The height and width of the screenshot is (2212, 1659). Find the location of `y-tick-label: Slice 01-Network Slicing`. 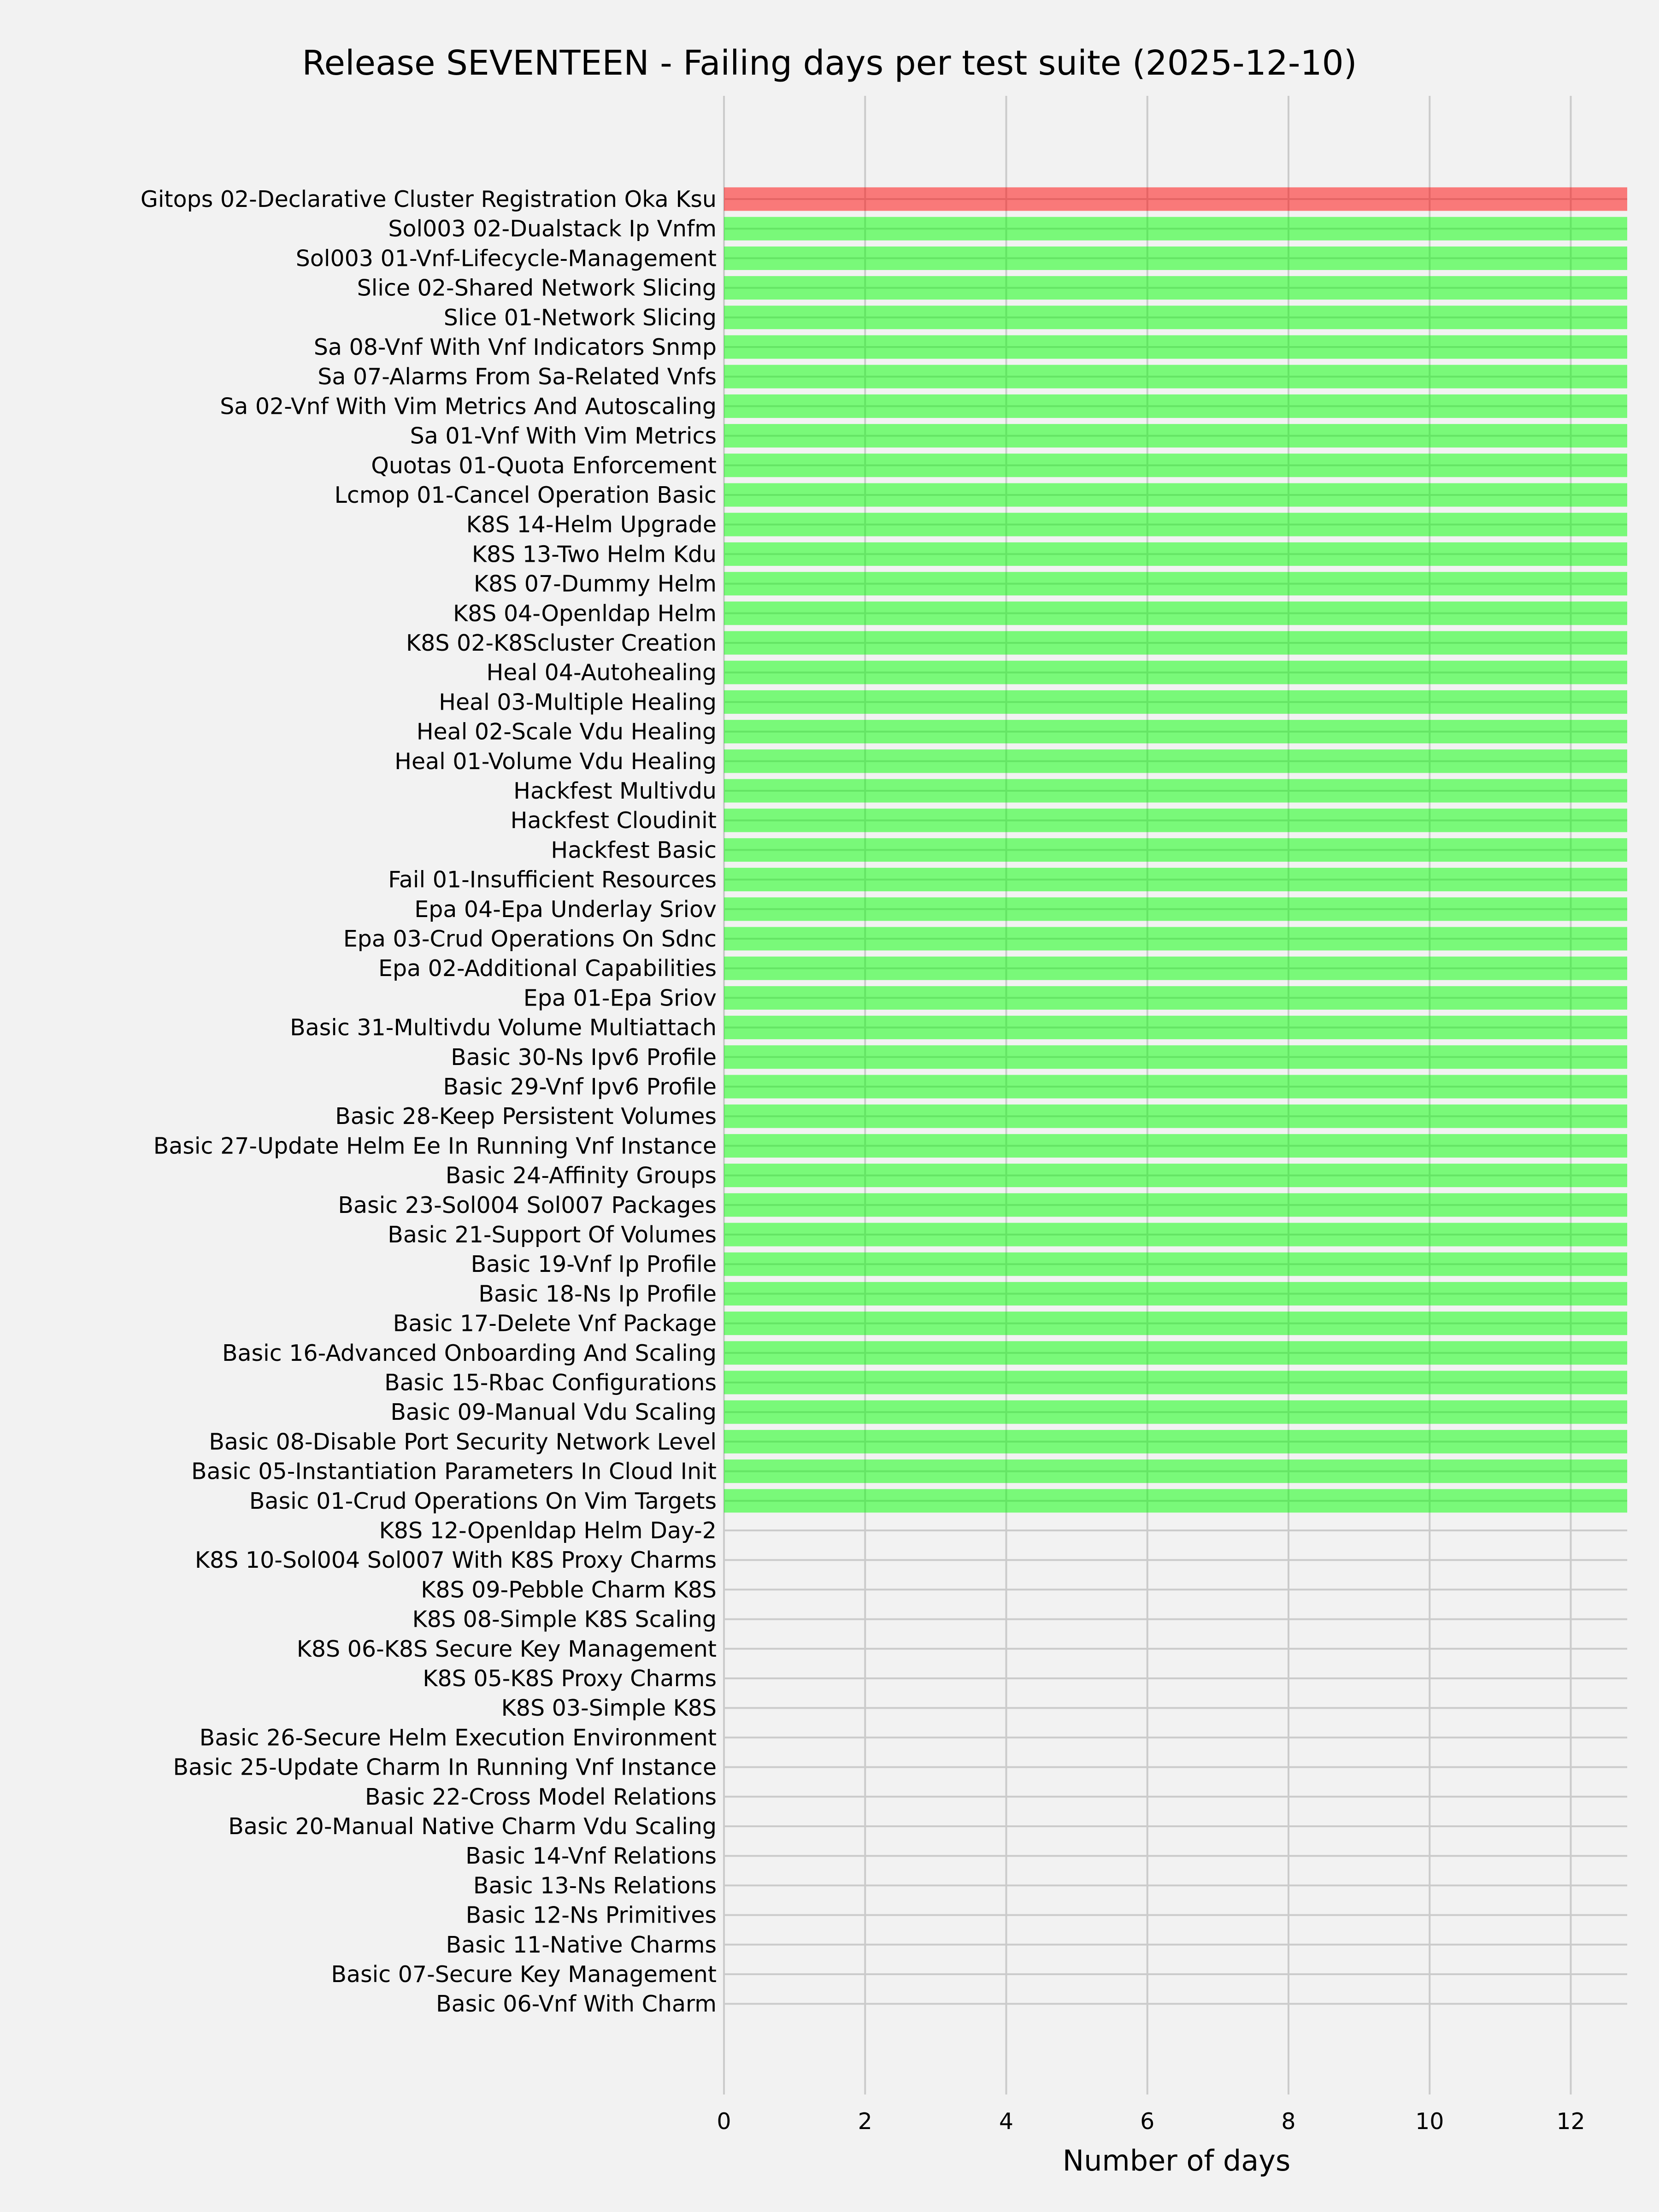

y-tick-label: Slice 01-Network Slicing is located at coordinates (580, 318).